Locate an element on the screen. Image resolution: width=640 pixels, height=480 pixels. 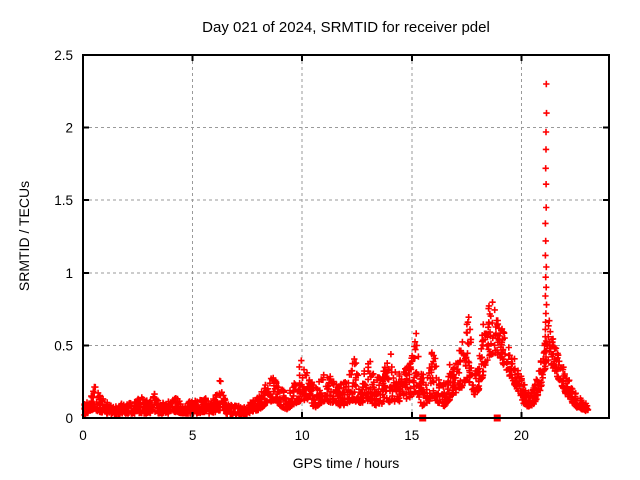
x-tick-label: 20 is located at coordinates (521, 435).